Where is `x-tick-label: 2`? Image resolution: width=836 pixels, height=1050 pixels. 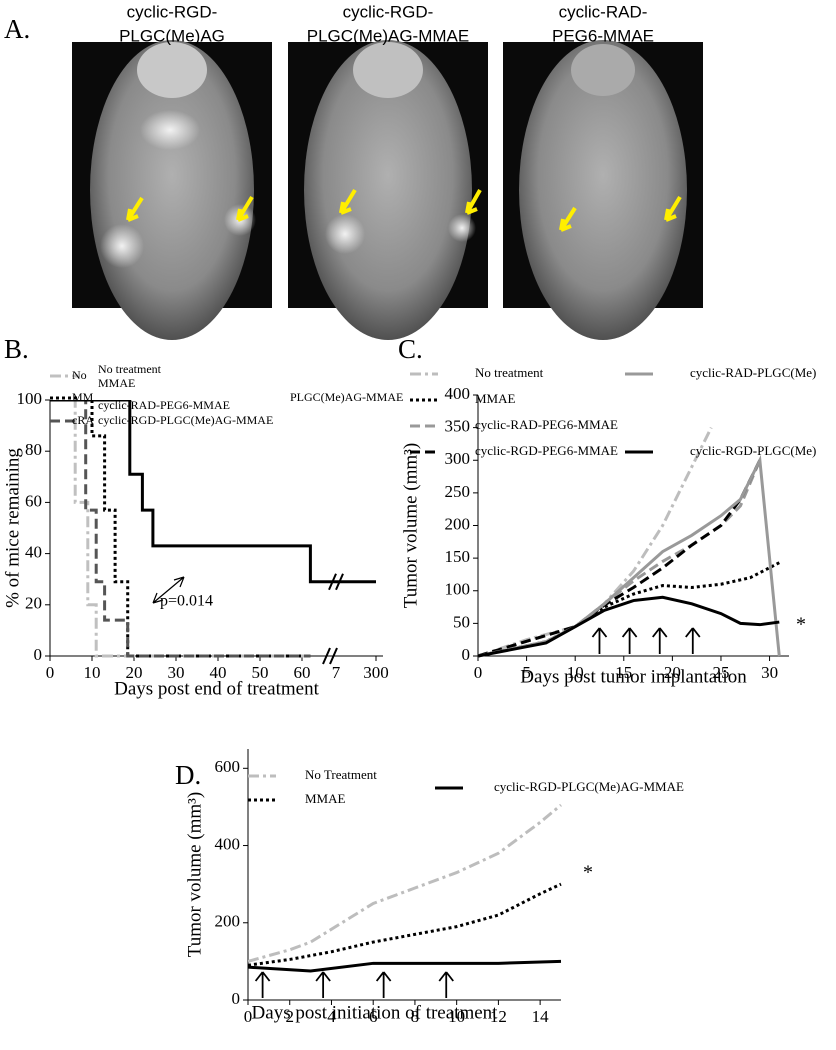 x-tick-label: 2 is located at coordinates (289, 1016).